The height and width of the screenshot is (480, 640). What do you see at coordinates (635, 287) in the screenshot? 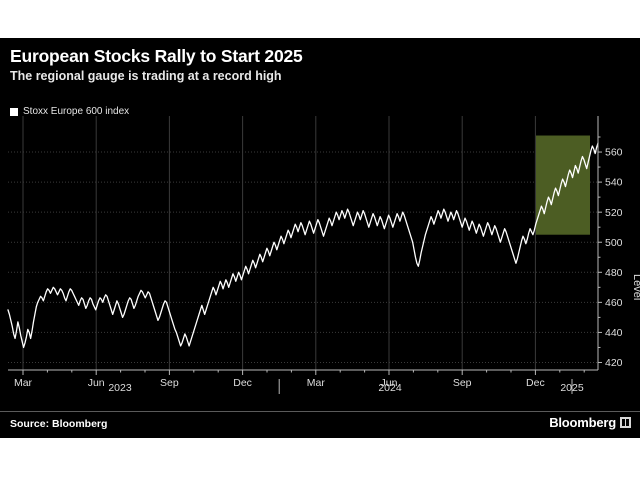
I see `svg-text: Level` at bounding box center [635, 287].